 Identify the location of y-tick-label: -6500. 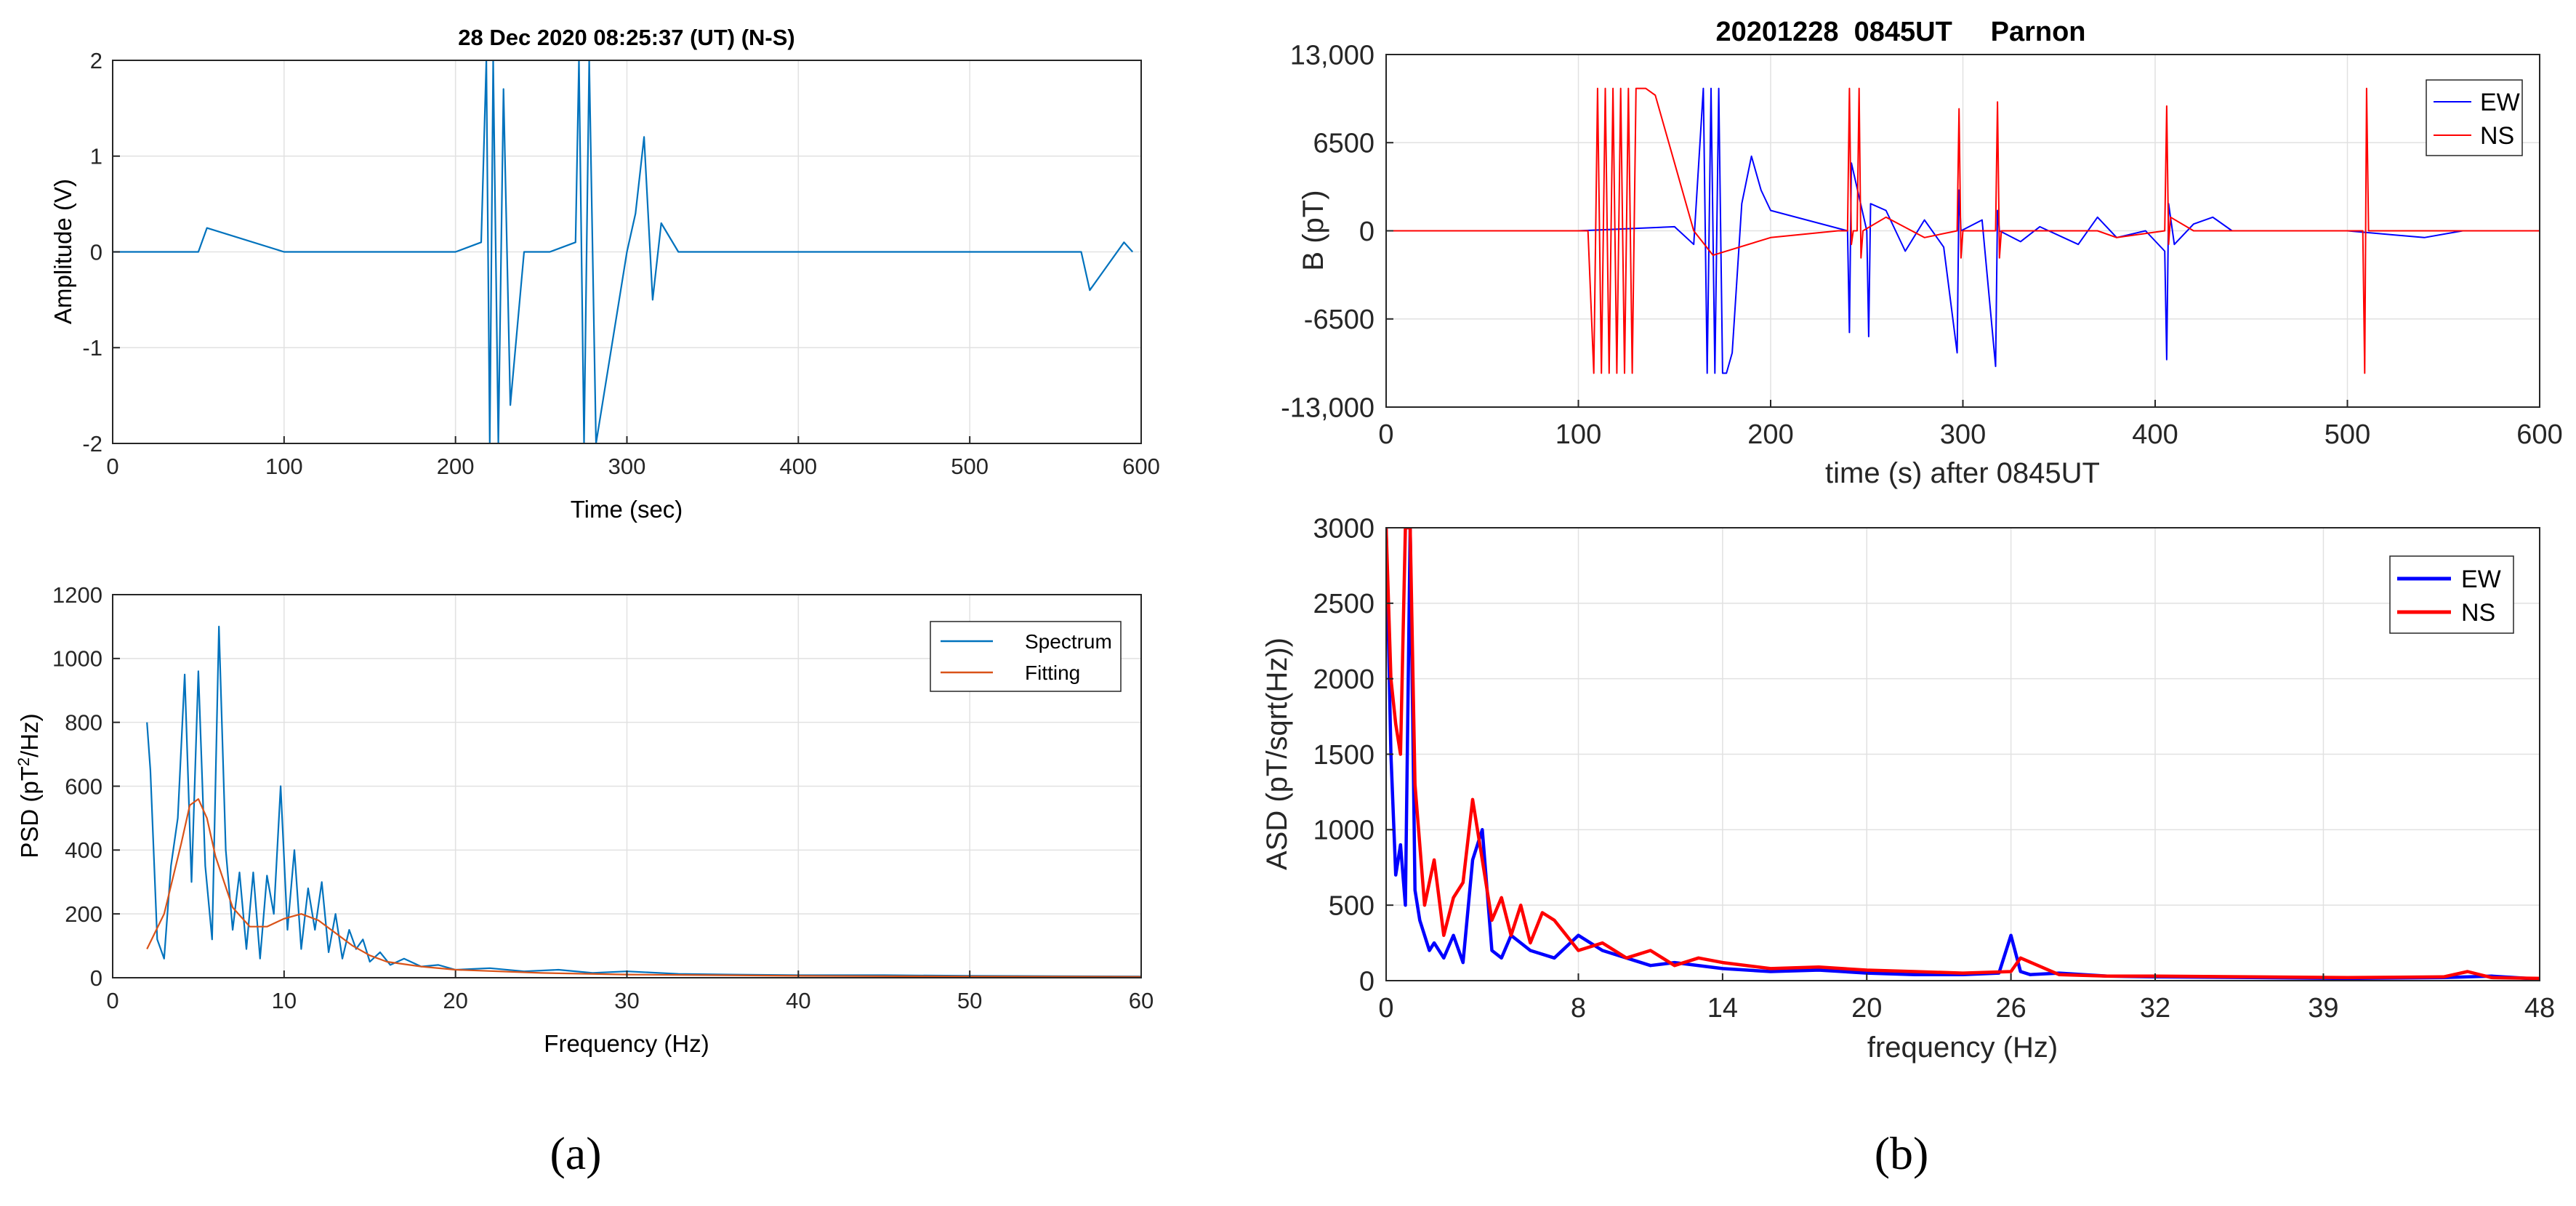
(1339, 320).